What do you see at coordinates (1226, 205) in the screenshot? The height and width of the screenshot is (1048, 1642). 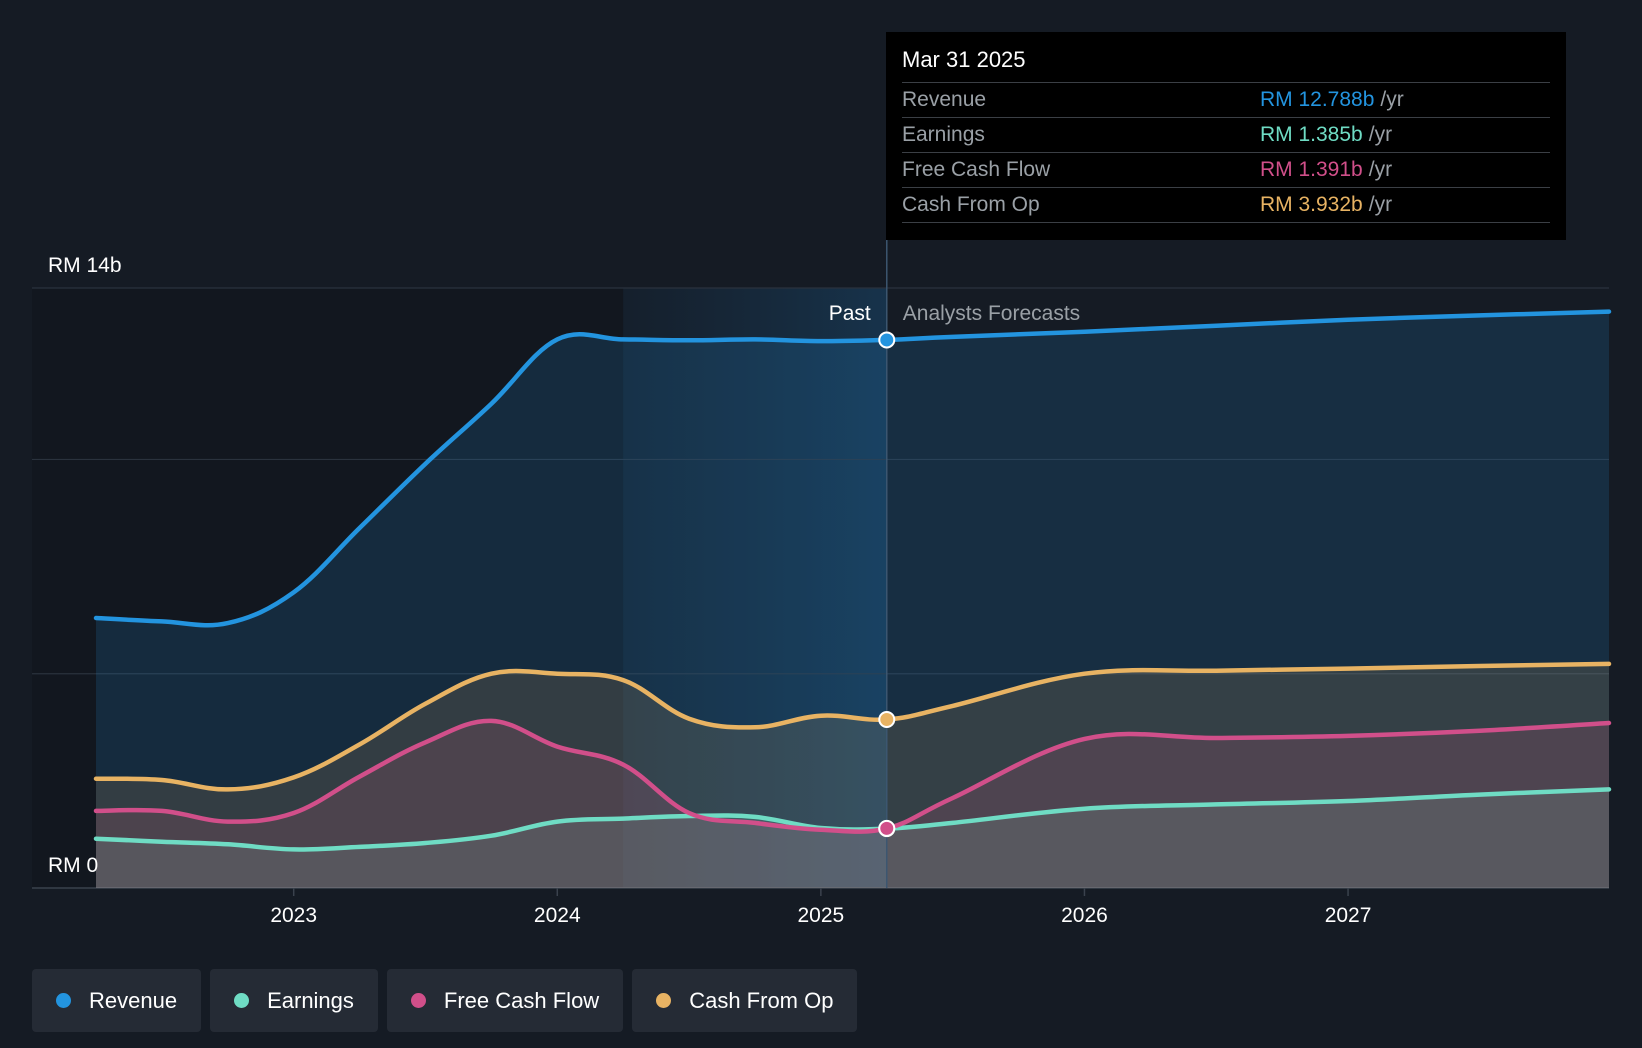 I see `tooltip-row-cash-from-op: Cash From Op RM 3.932b /yr` at bounding box center [1226, 205].